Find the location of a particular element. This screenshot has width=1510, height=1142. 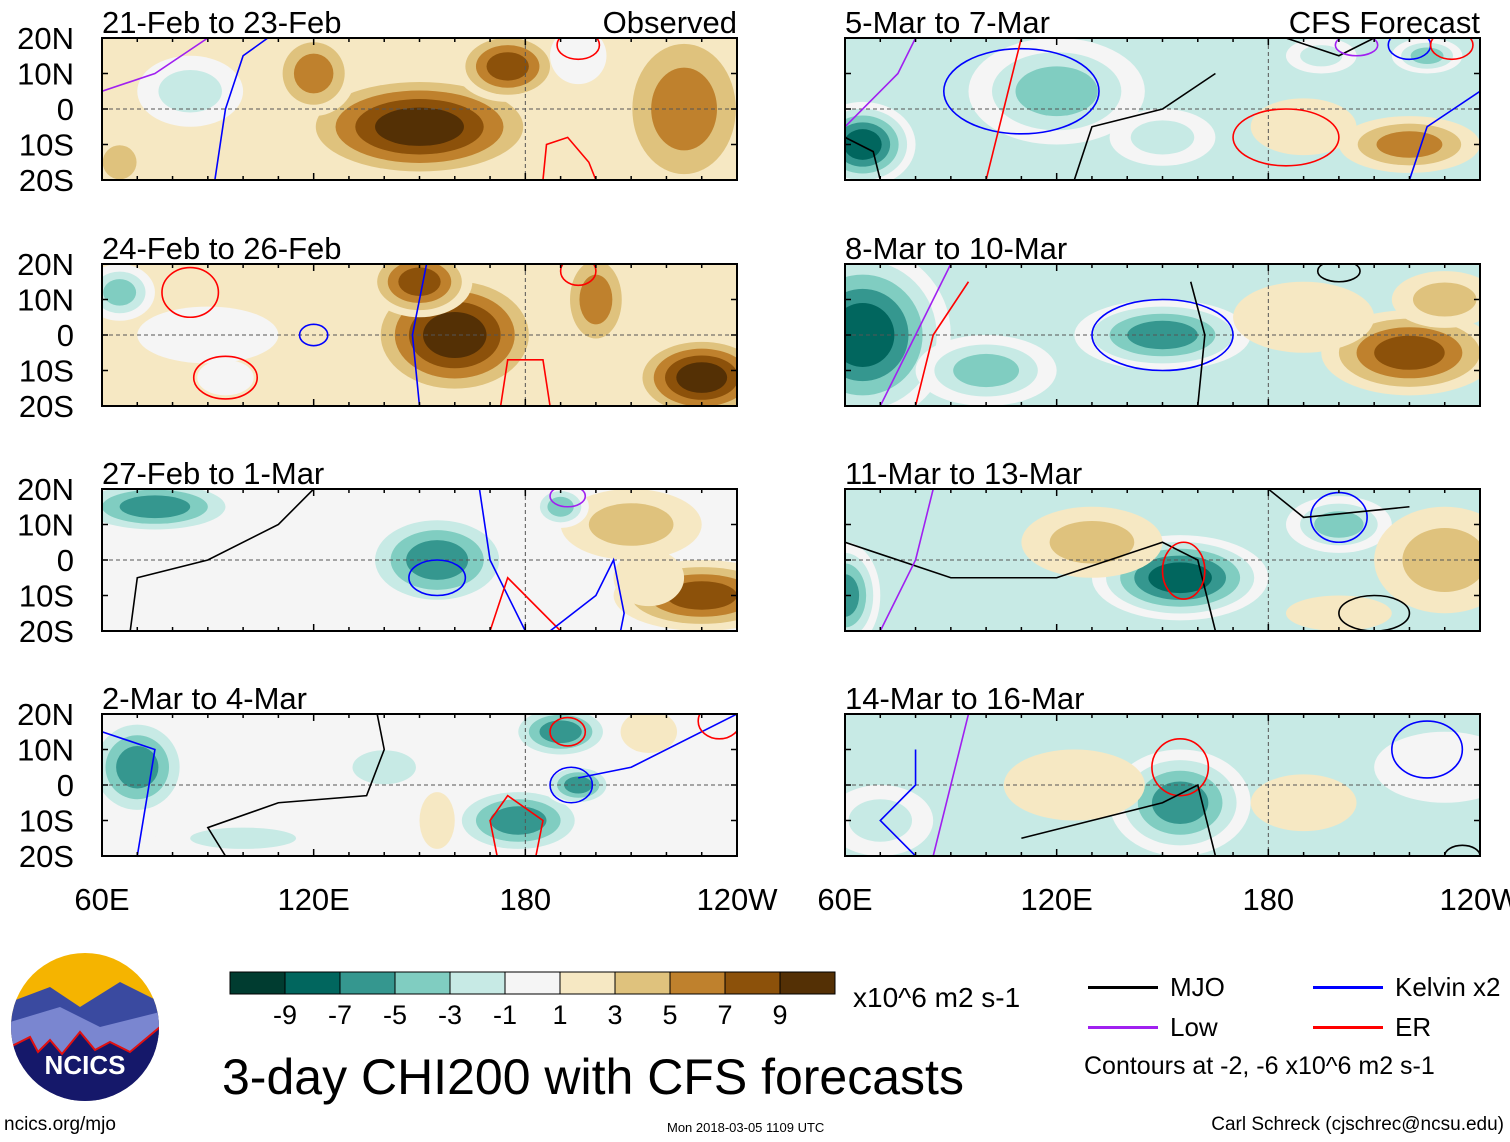

footer-author: Carl Schreck (cjschrec@ncsu.edu) is located at coordinates (1357, 1124).